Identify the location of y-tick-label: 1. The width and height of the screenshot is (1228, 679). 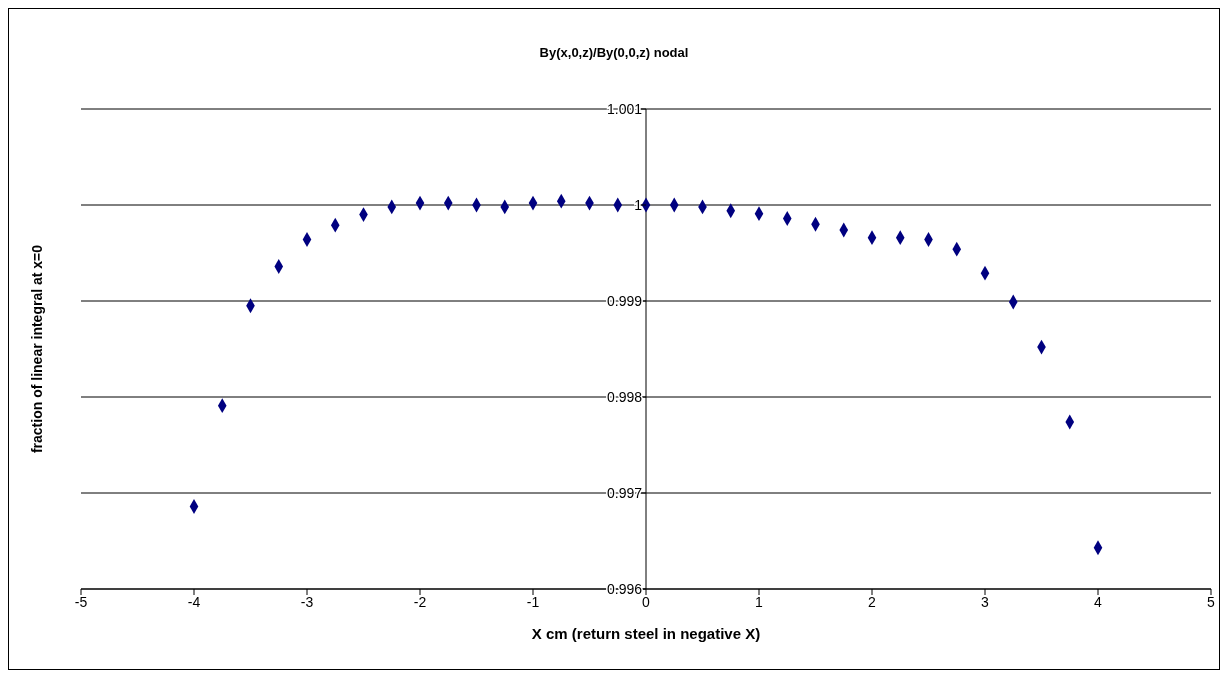
(638, 205).